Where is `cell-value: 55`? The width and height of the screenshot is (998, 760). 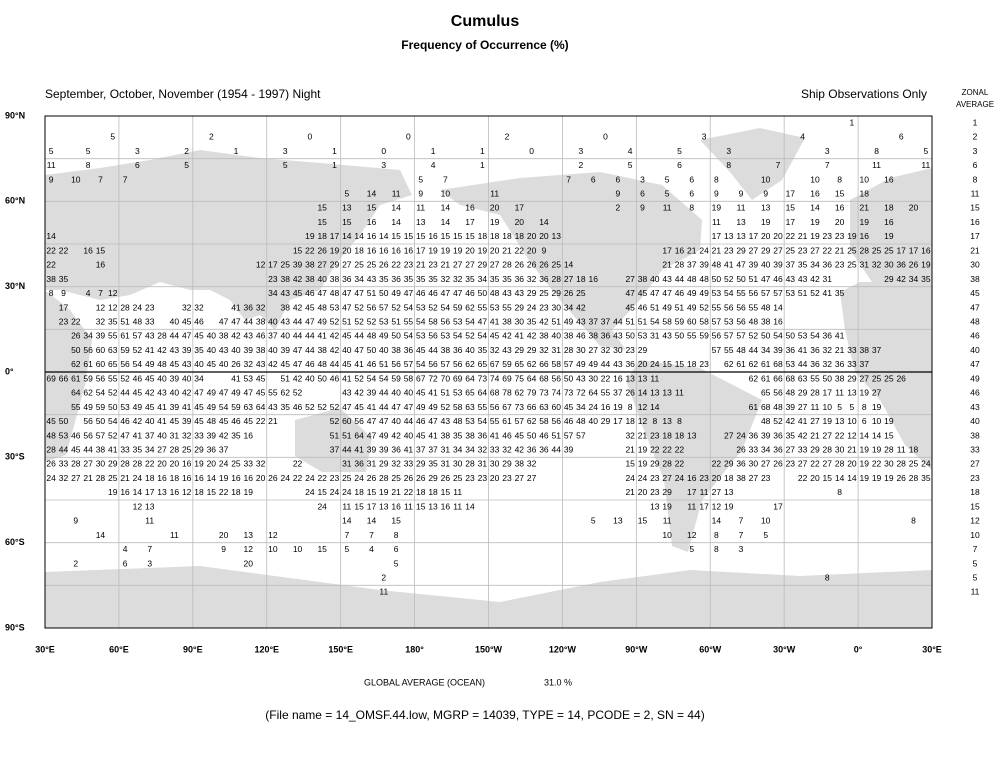
cell-value: 55 is located at coordinates (483, 307).